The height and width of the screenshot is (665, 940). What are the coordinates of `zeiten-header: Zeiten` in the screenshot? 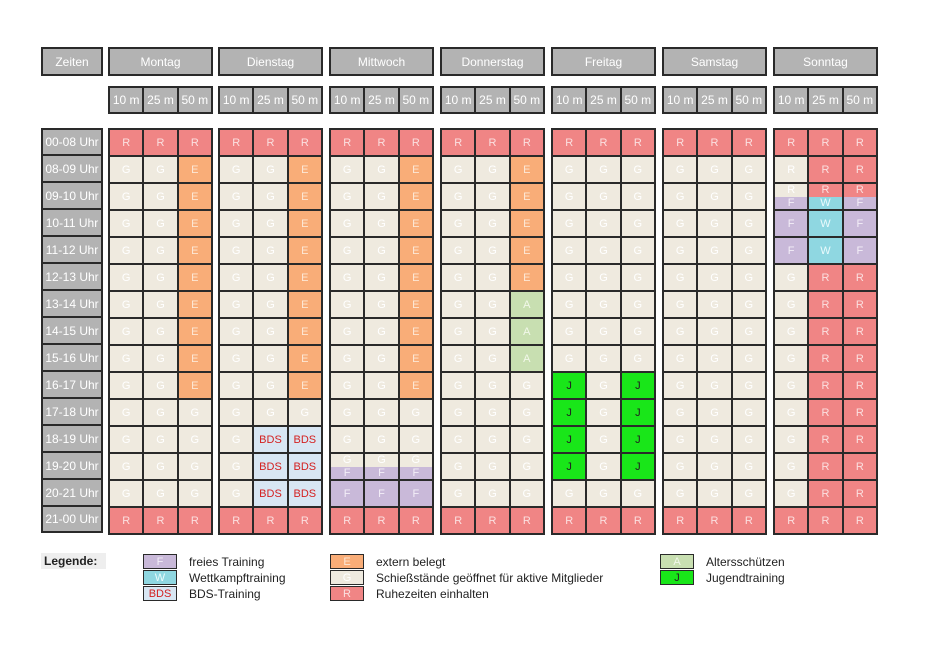 It's located at (72, 61).